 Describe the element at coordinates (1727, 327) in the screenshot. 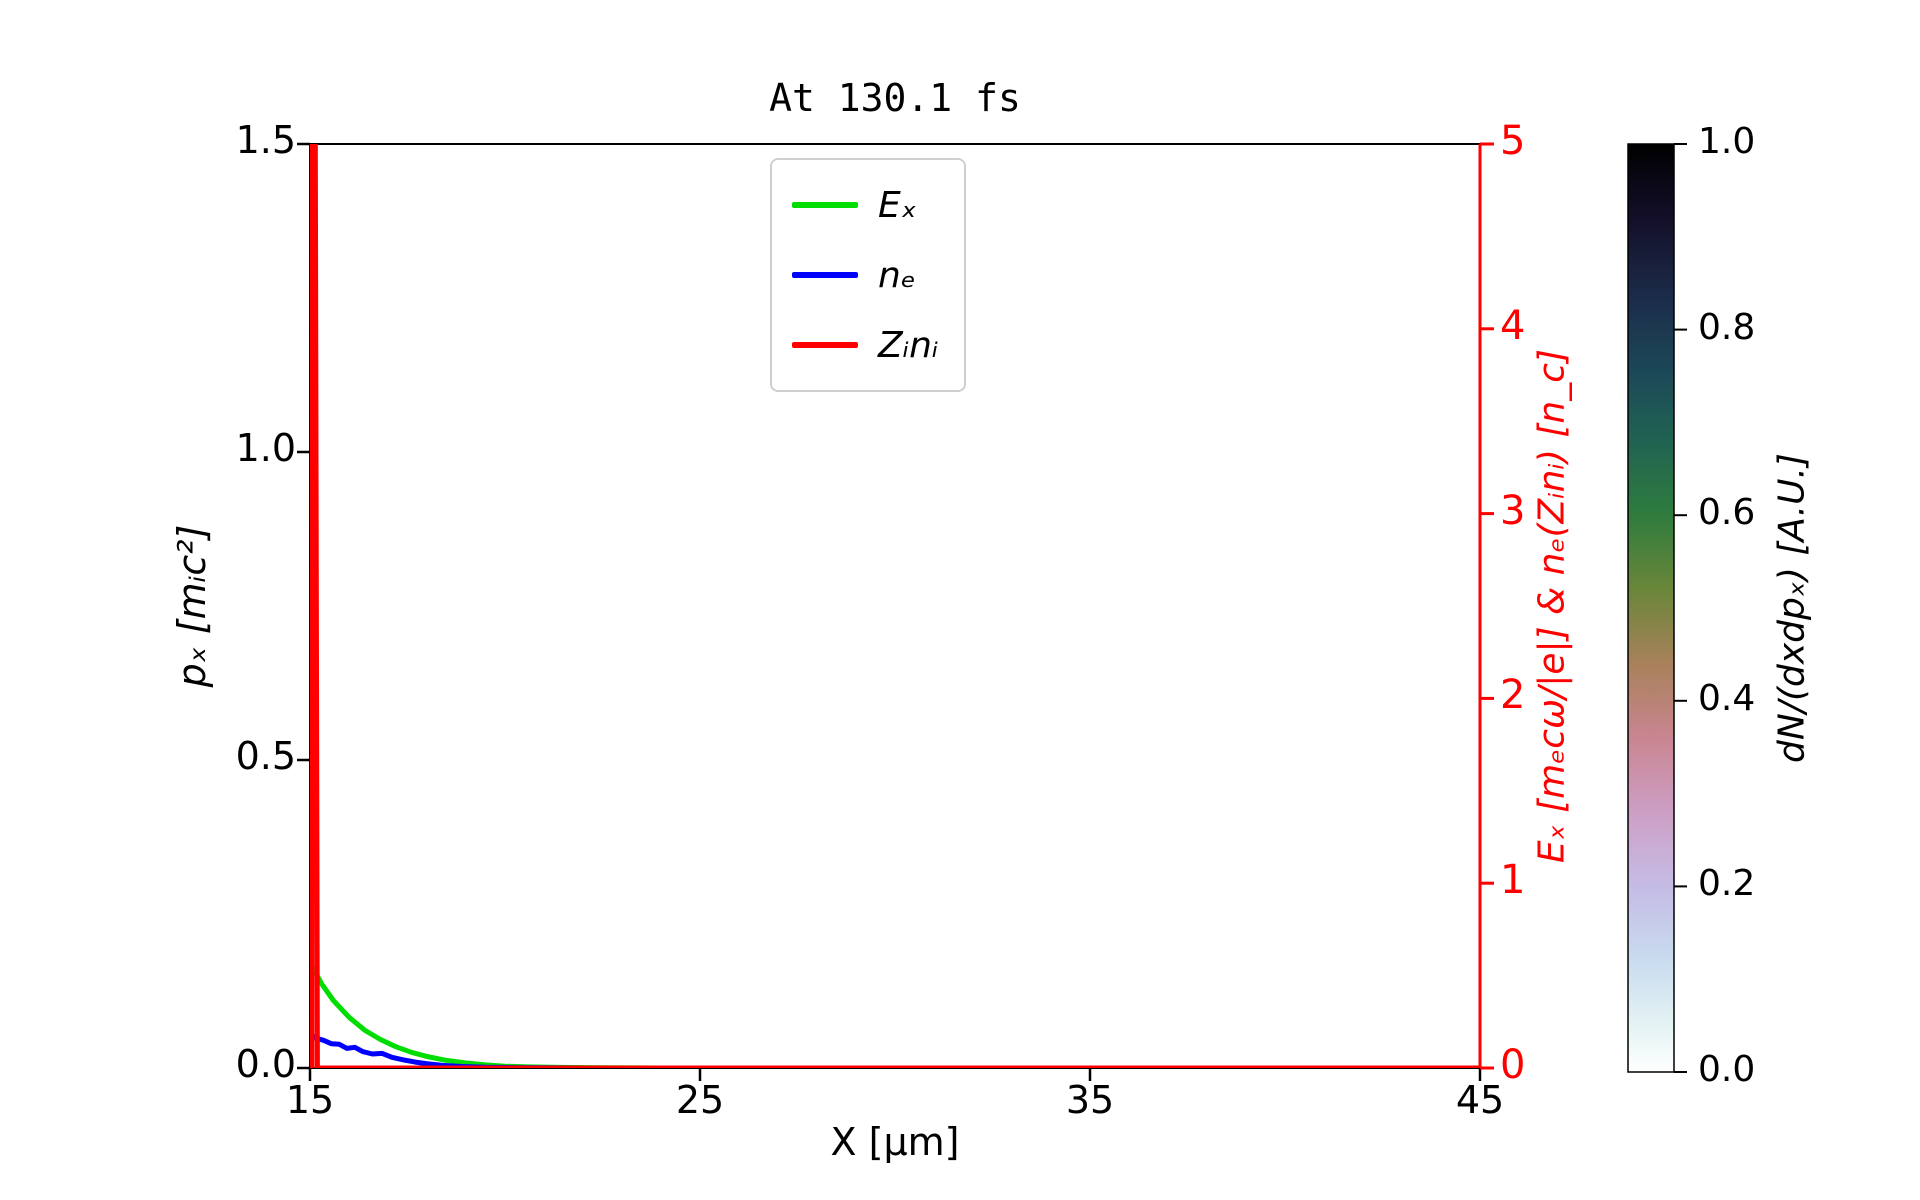

I see `colorbar-tick-label: 0.8` at that location.